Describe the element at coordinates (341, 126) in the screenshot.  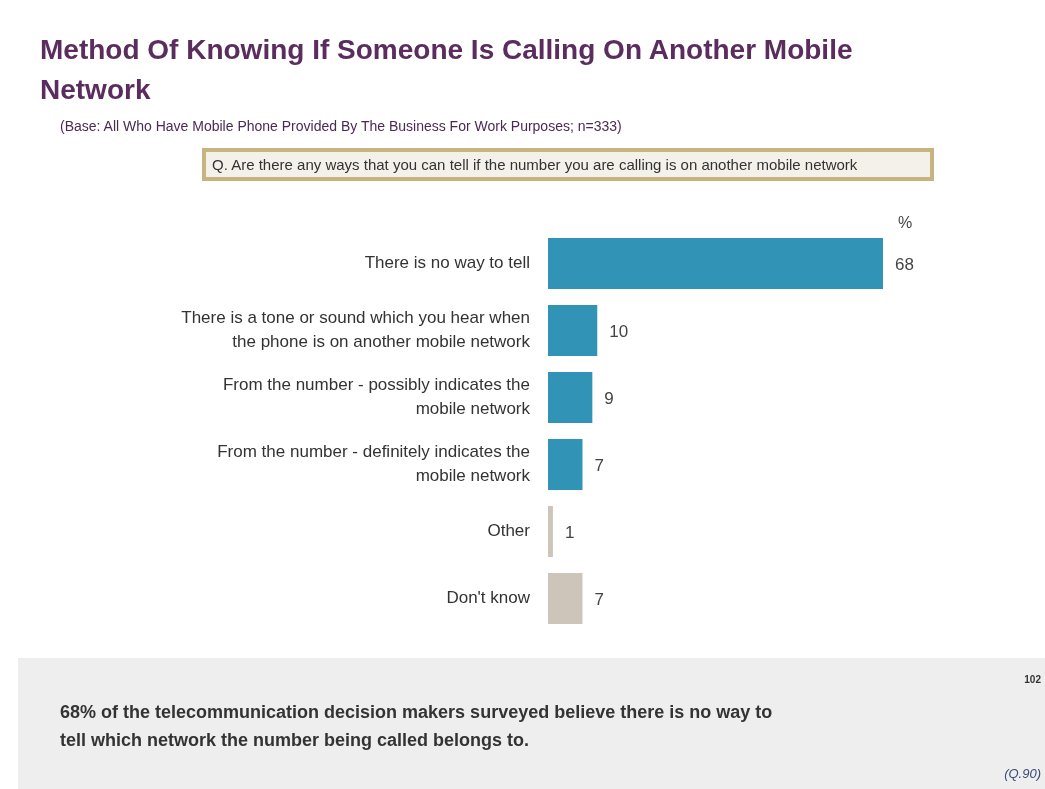
I see `text: (Base: All Who Have Mobile Phone Provided By The Business For Work Purposes; n=333)` at that location.